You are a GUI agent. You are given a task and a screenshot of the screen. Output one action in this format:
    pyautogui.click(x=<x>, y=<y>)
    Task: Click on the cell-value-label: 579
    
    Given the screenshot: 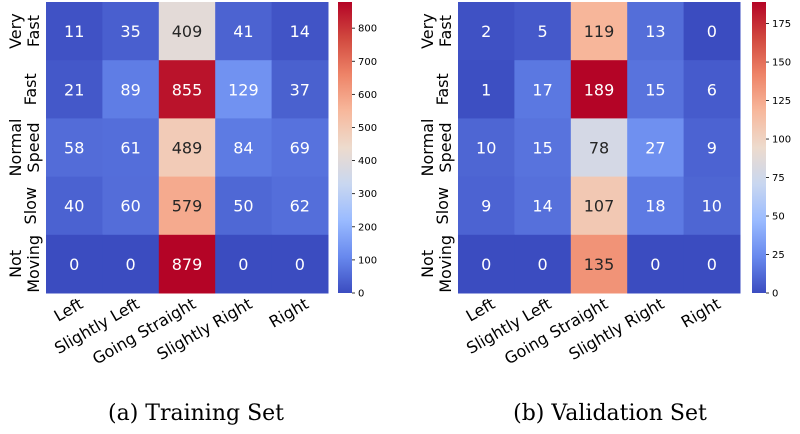 What is the action you would take?
    pyautogui.click(x=187, y=206)
    